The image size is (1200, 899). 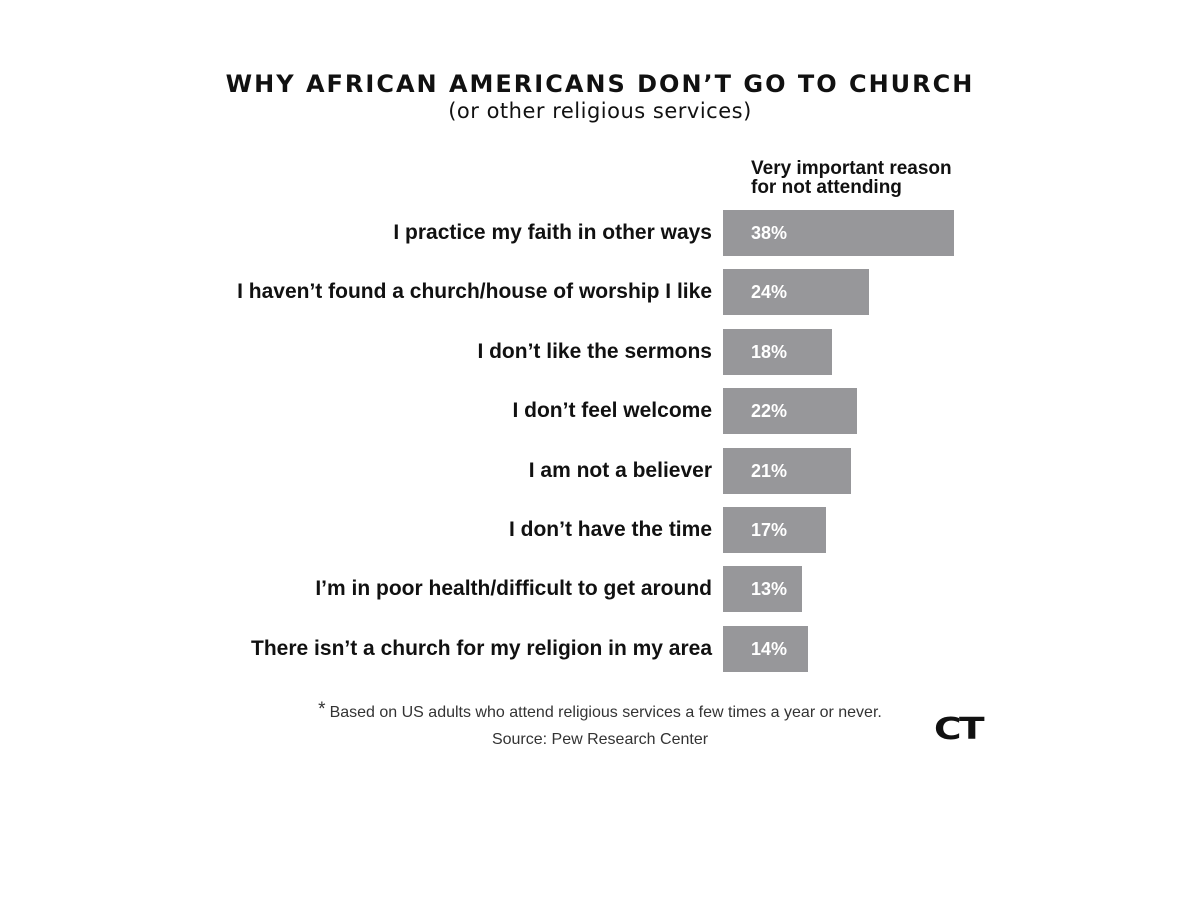 What do you see at coordinates (600, 111) in the screenshot?
I see `chart-subtitle: (or other religious services)` at bounding box center [600, 111].